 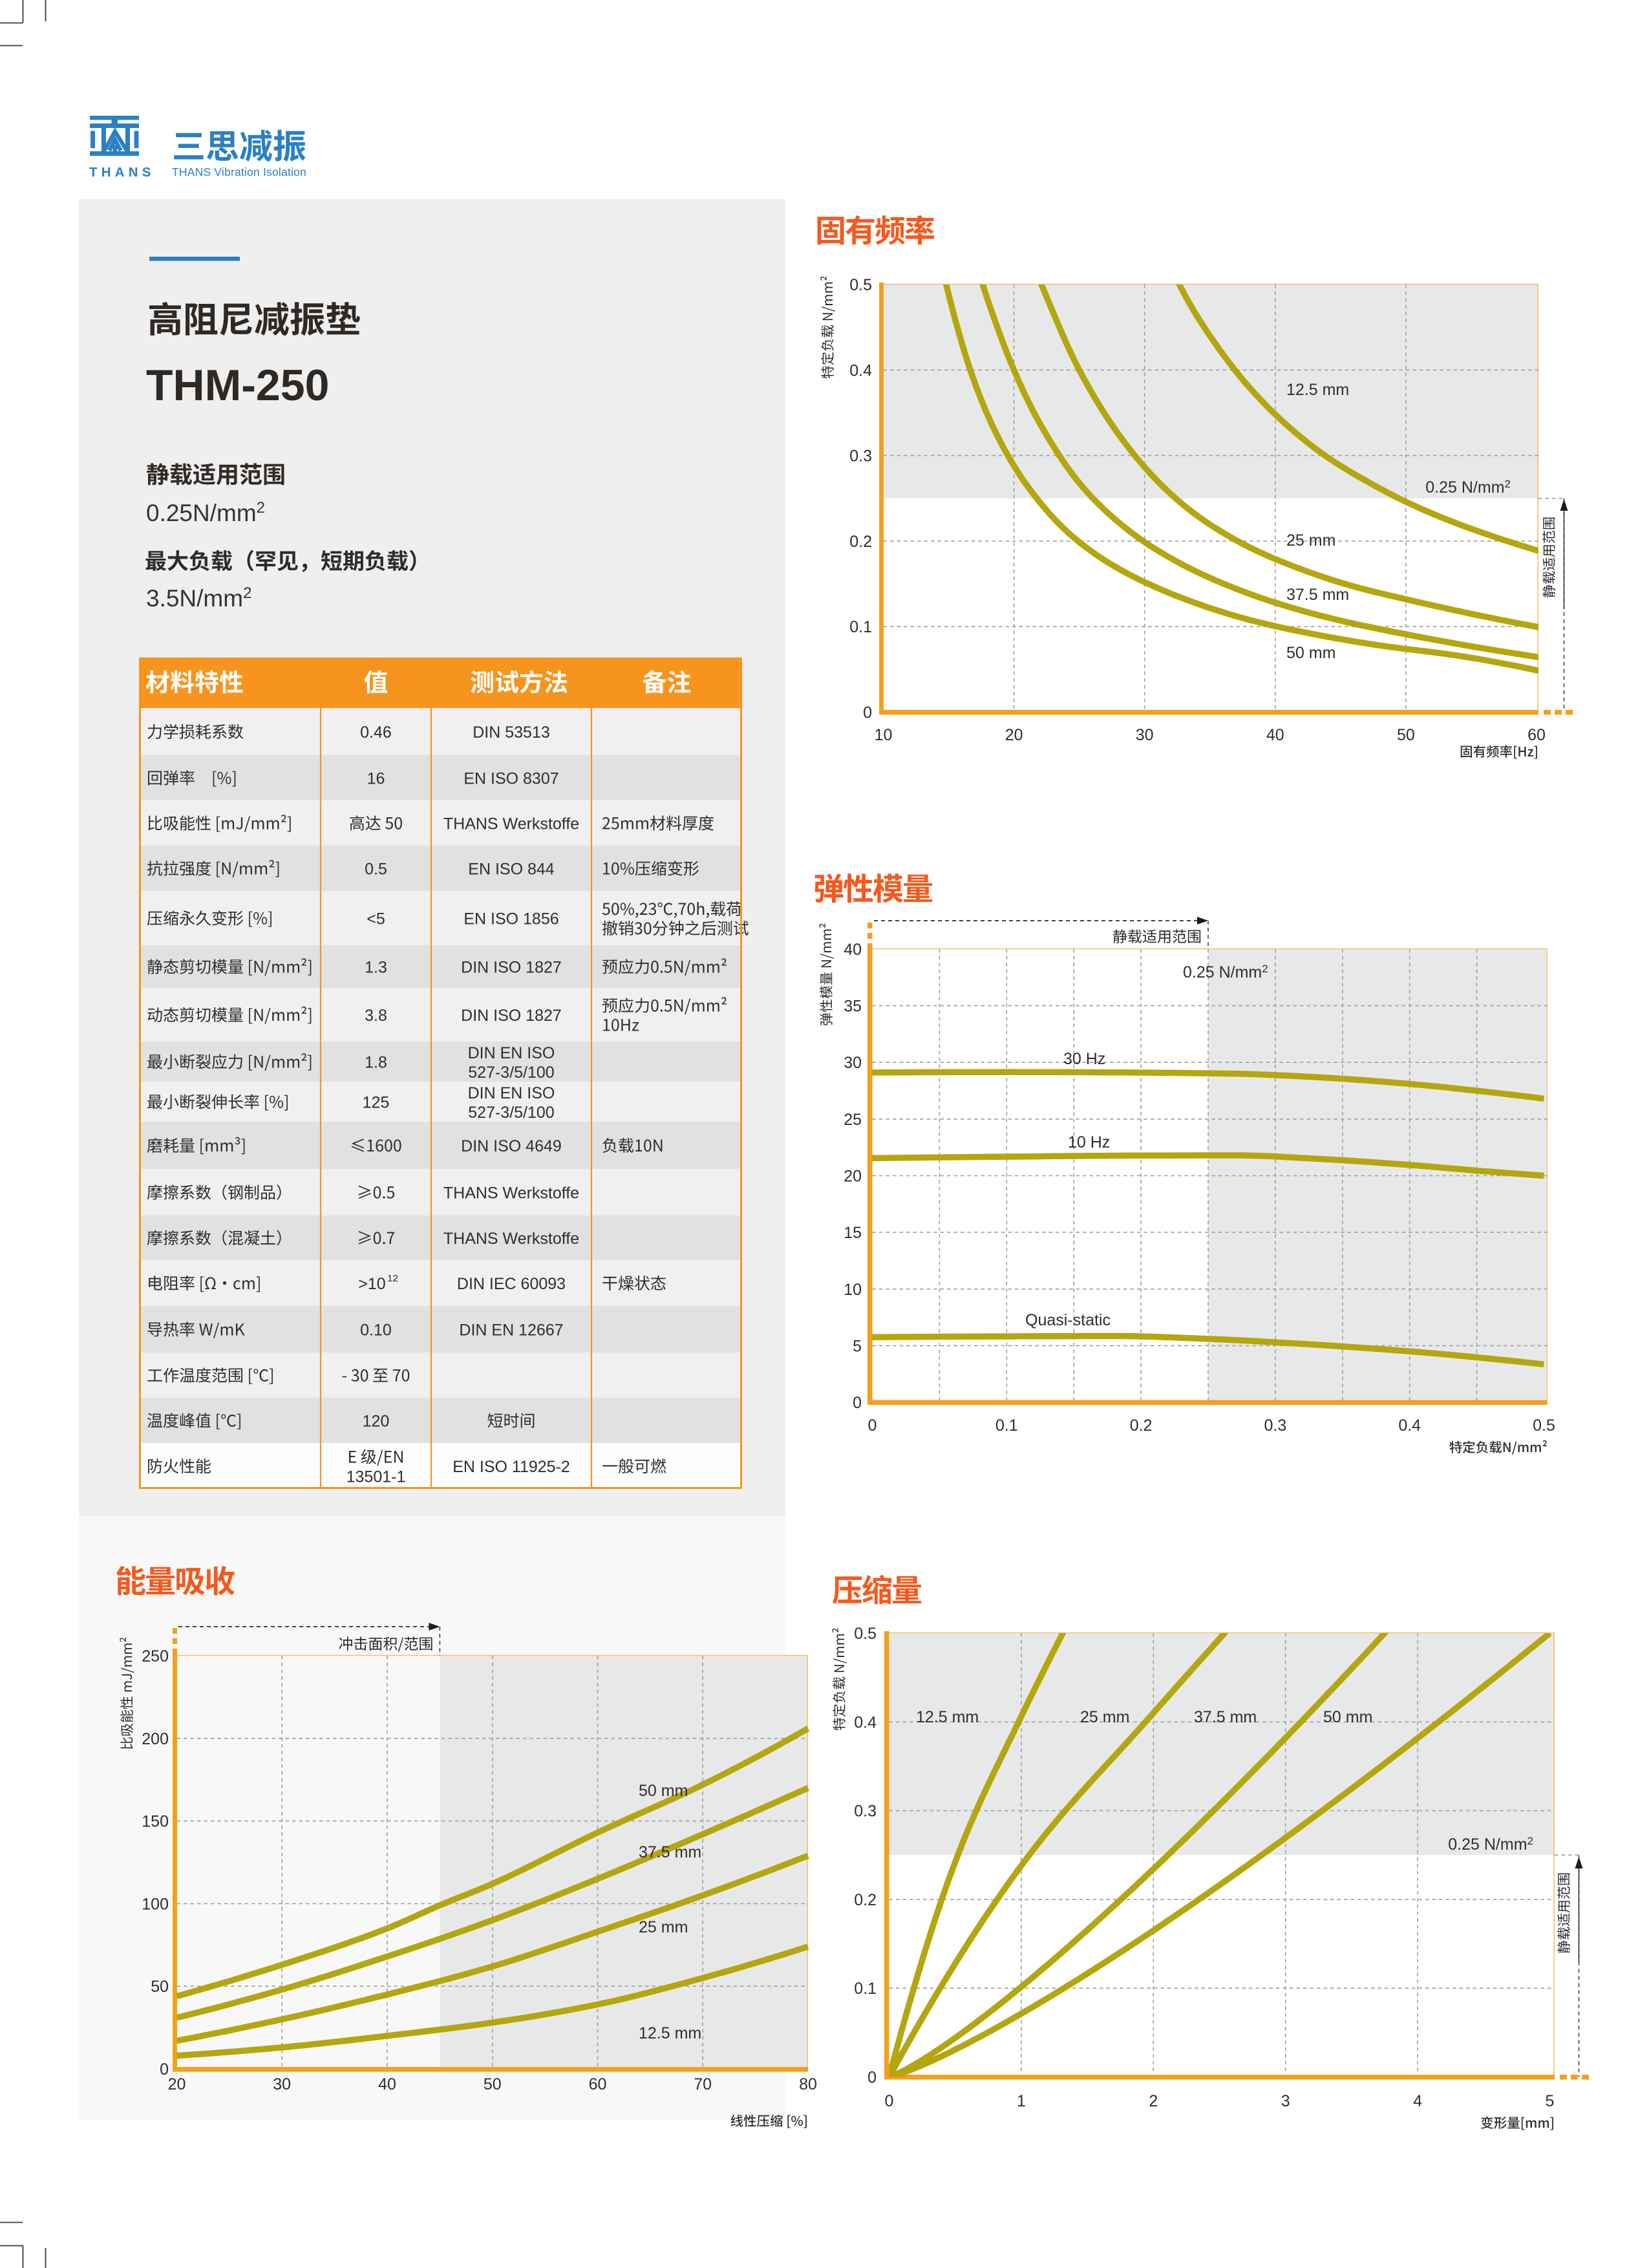 I want to click on svg-text: 120, so click(x=377, y=1422).